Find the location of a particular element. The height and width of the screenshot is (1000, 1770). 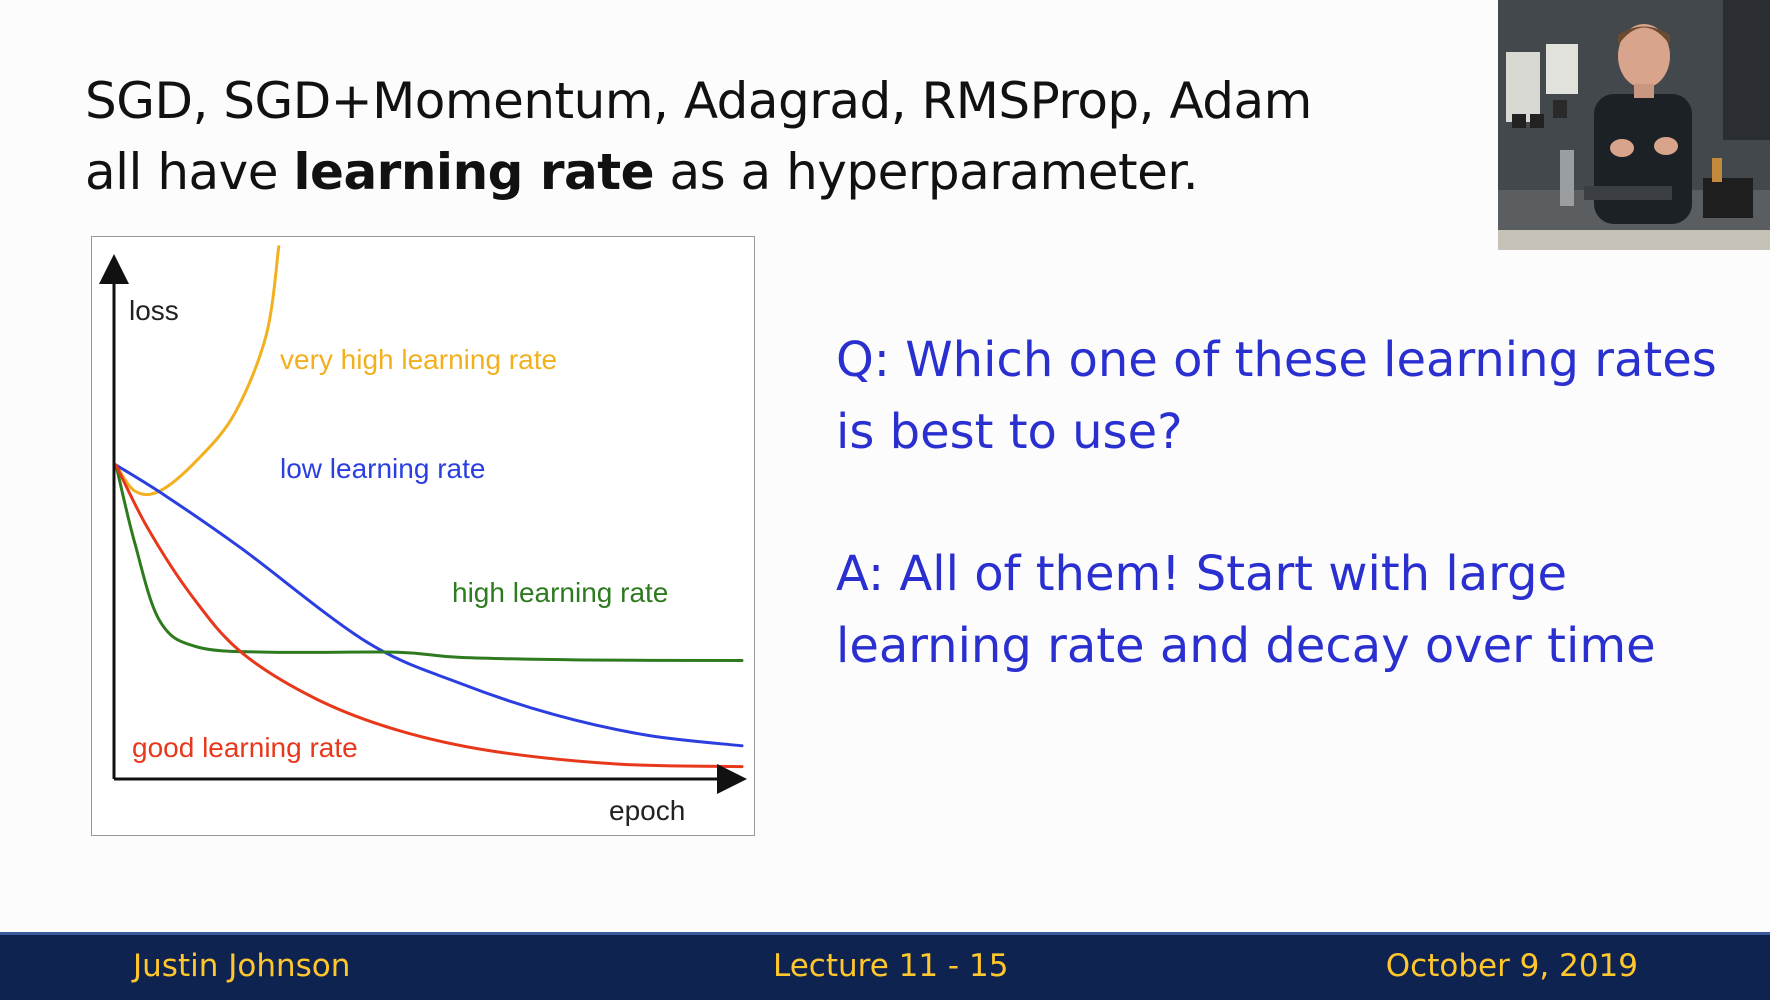

series-line-high-learning-rate is located at coordinates (429, 563).